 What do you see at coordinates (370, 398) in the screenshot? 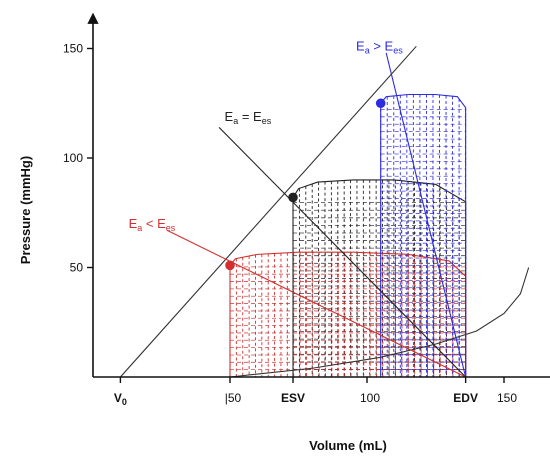
I see `x-tick-label: 100` at bounding box center [370, 398].